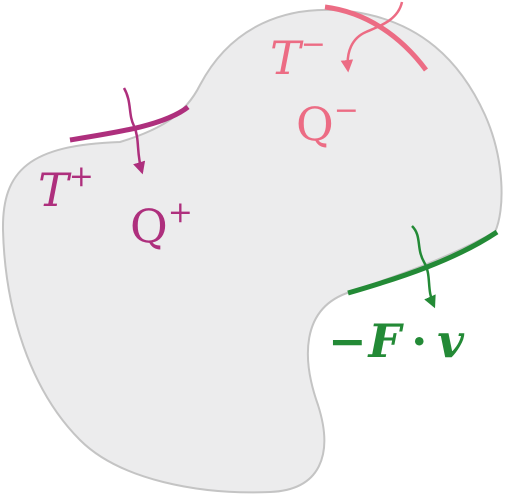 This screenshot has width=512, height=497. What do you see at coordinates (55, 190) in the screenshot?
I see `hot-temperature-symbol: T` at bounding box center [55, 190].